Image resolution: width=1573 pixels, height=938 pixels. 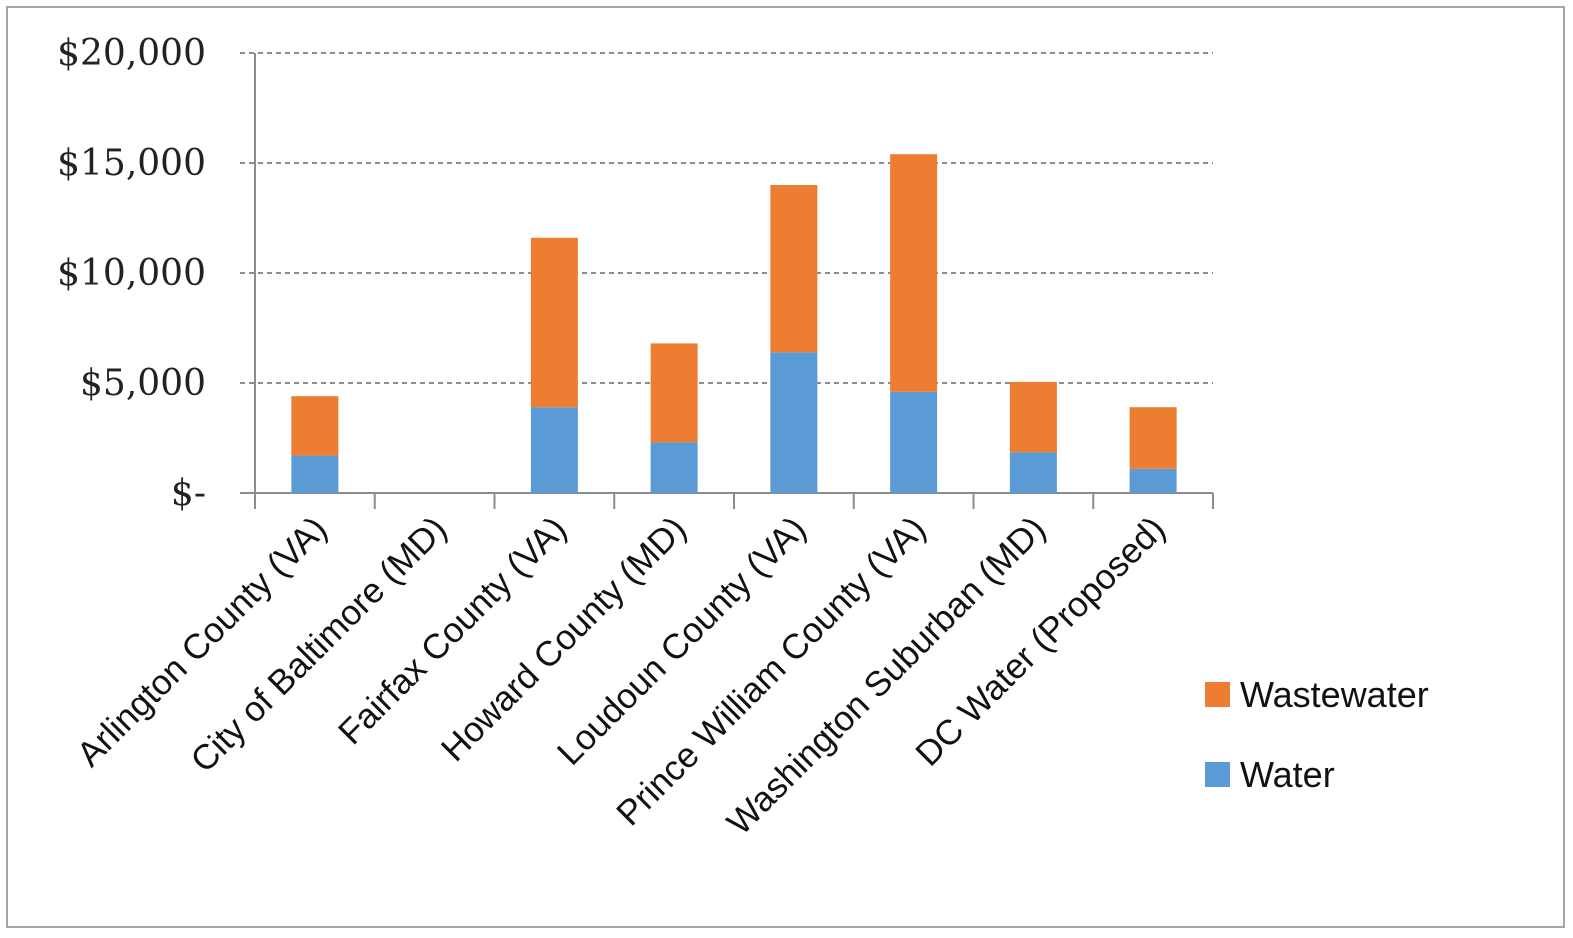 I want to click on y-tick-label: $5,000, so click(x=143, y=383).